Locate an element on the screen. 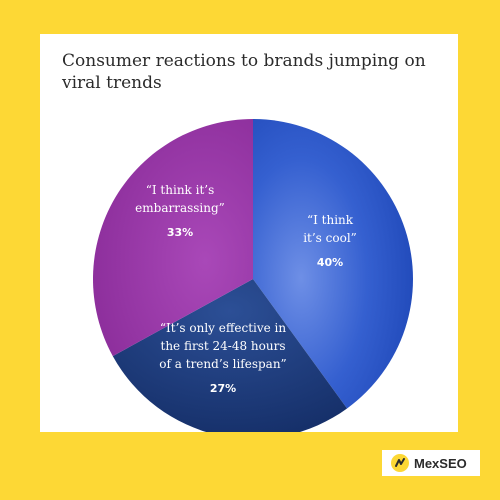 This screenshot has width=500, height=500. mexseo-logo-icon is located at coordinates (400, 463).